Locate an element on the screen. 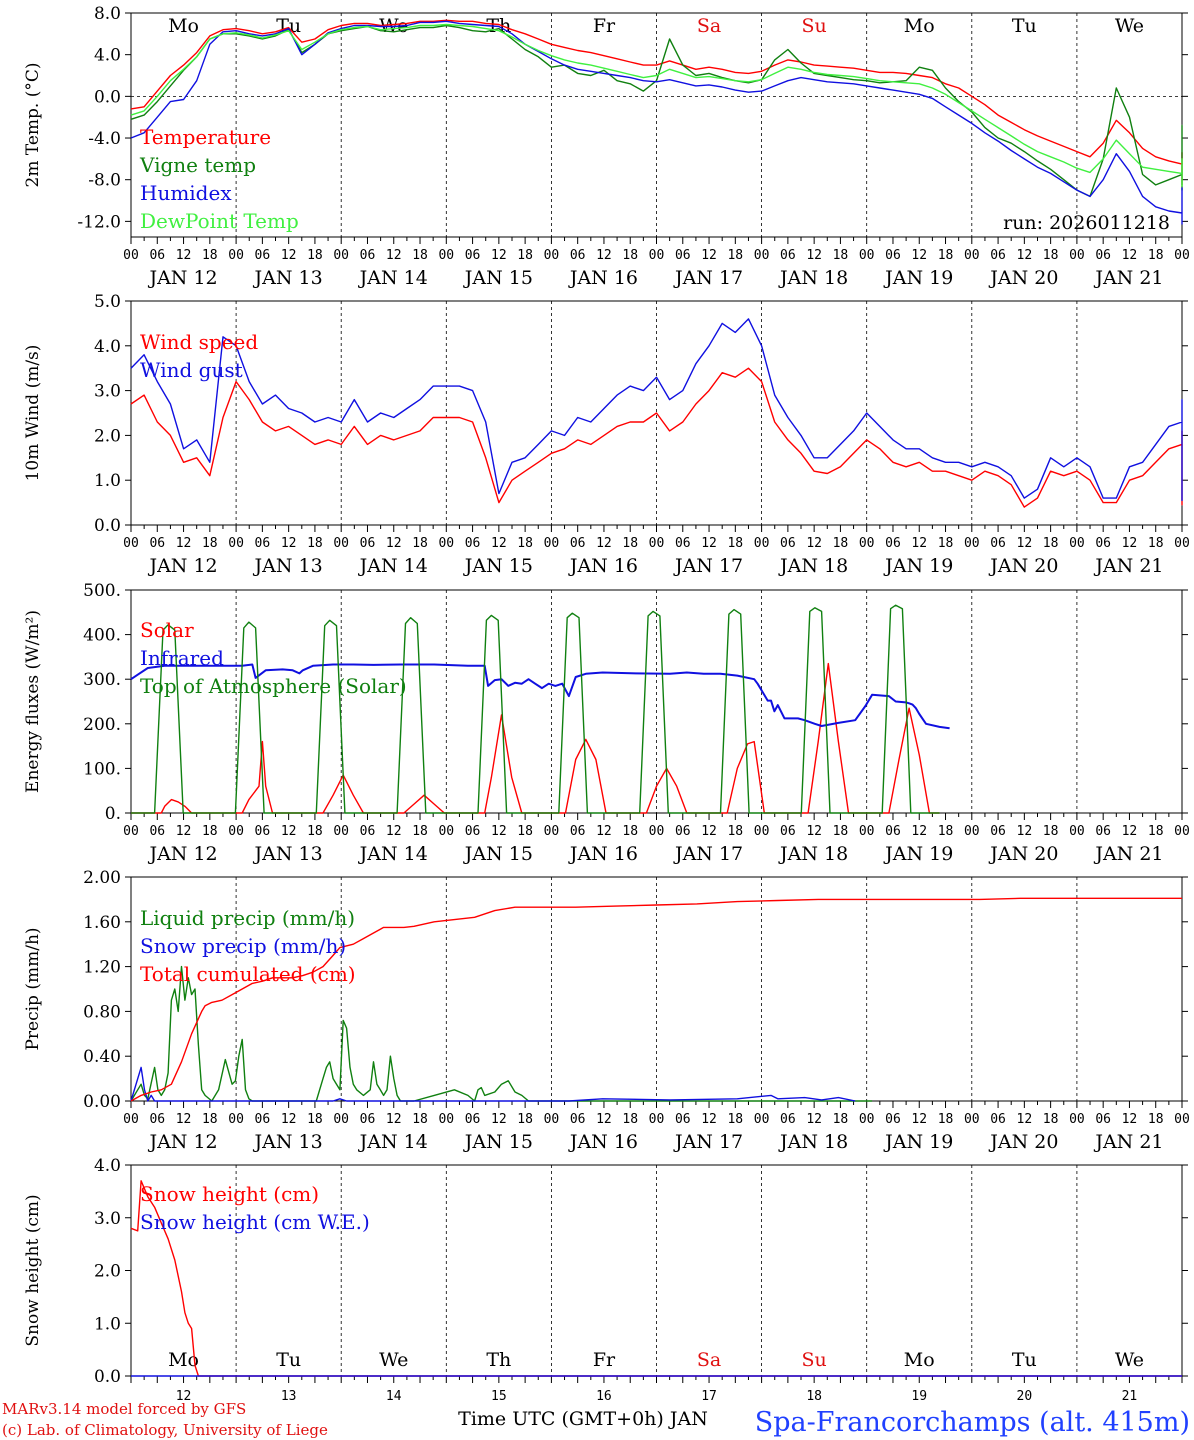  energy-date-label: JAN 13 is located at coordinates (288, 854).